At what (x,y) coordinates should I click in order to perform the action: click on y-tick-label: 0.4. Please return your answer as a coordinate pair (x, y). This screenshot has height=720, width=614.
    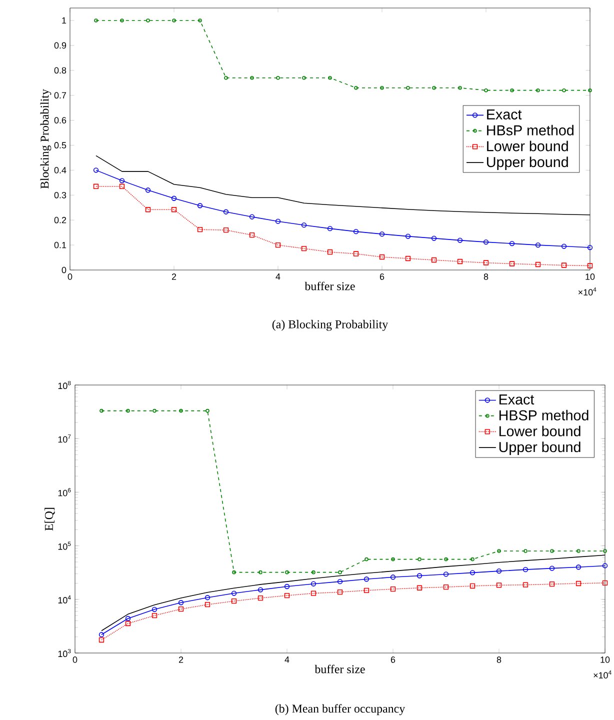
    Looking at the image, I should click on (60, 170).